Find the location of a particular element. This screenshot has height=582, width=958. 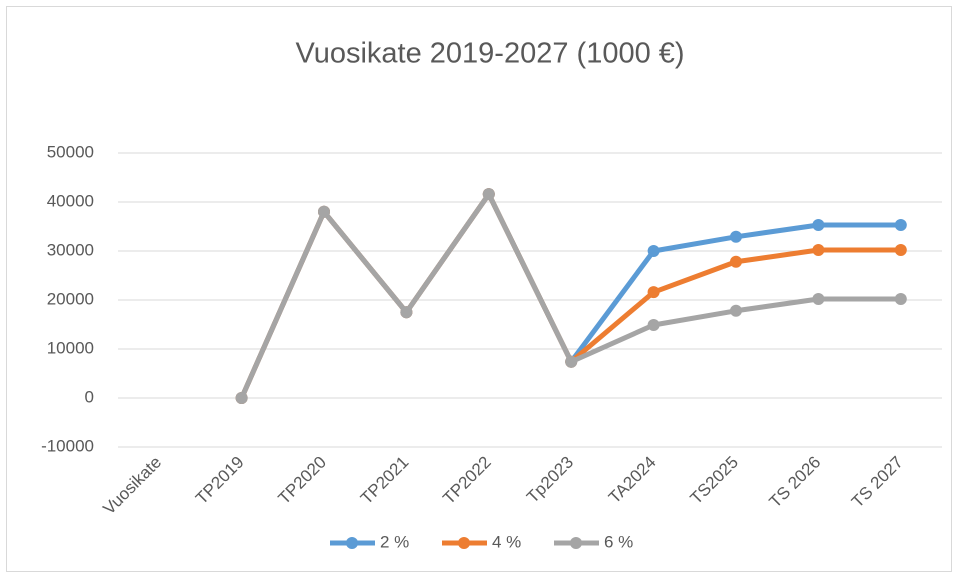

y-tick-label: 0 is located at coordinates (89, 396).